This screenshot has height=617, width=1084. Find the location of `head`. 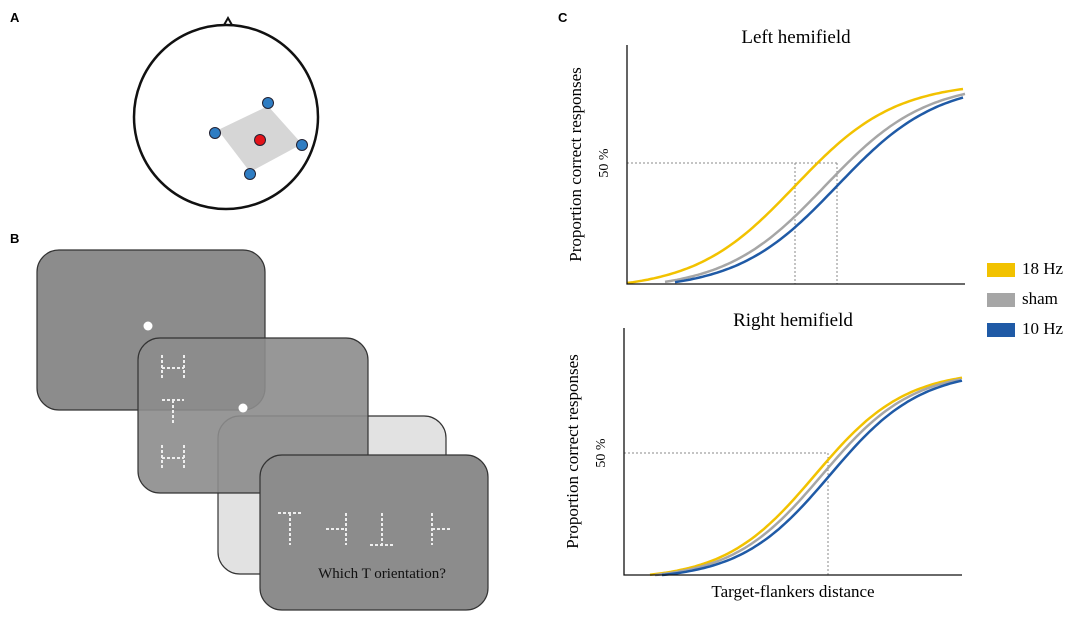

head is located at coordinates (226, 117).